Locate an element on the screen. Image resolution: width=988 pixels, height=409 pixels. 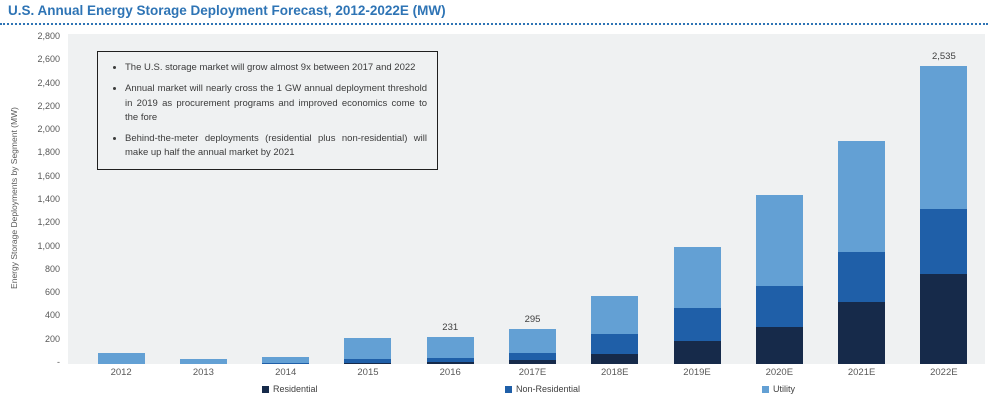
stacked-bar-2022E is located at coordinates (944, 215).